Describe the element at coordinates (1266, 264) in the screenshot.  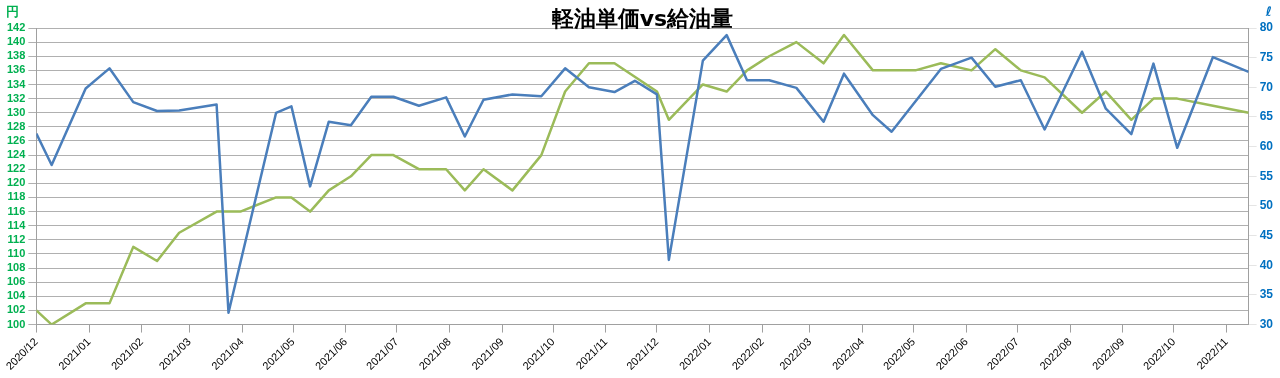
I see `y2-tick-label: 40` at that location.